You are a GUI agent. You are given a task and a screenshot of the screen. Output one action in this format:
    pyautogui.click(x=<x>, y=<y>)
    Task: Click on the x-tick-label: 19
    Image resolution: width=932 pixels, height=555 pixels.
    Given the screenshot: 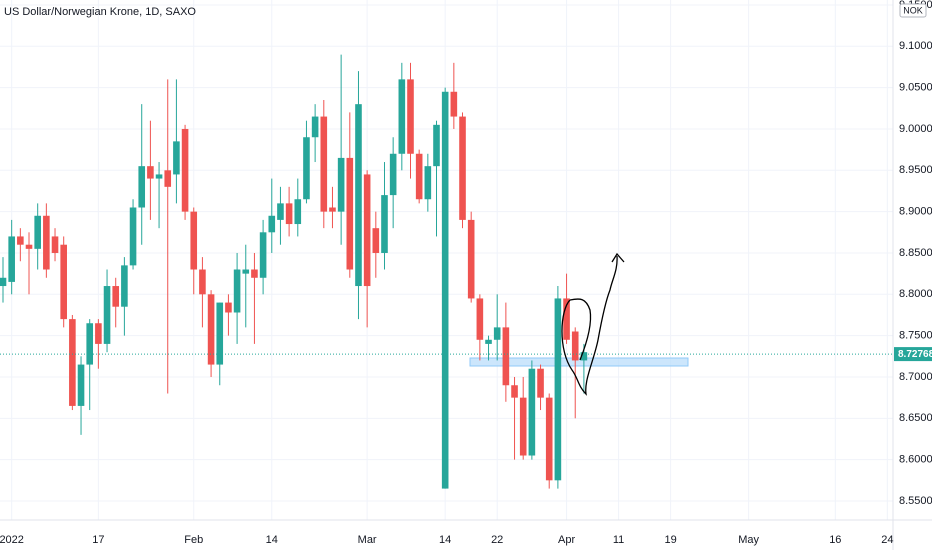 What is the action you would take?
    pyautogui.click(x=670, y=540)
    